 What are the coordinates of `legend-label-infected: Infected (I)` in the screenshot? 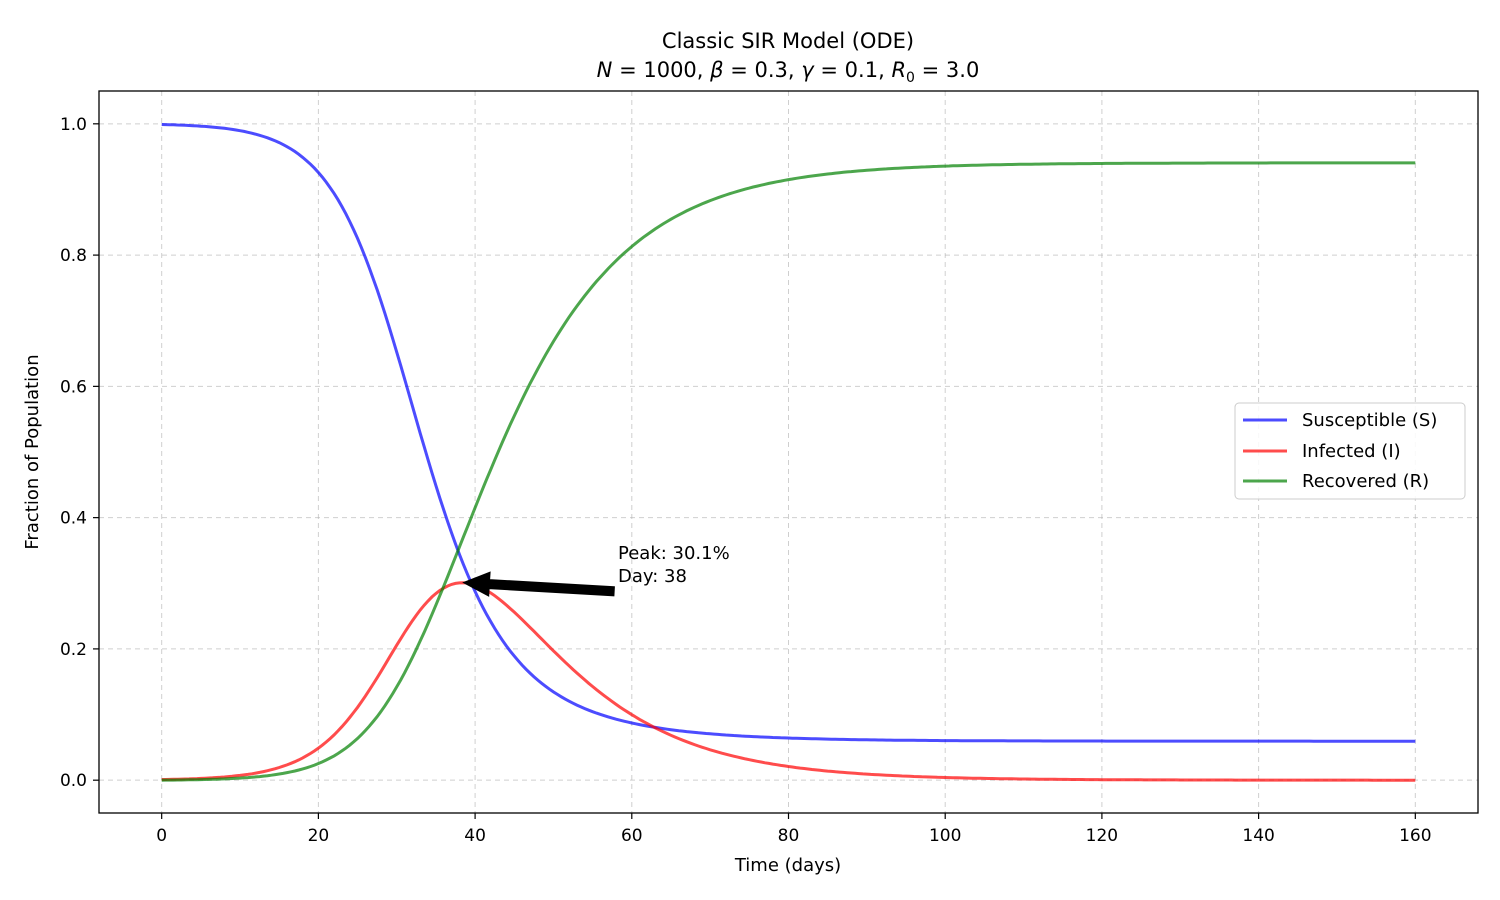 It's located at (1351, 451).